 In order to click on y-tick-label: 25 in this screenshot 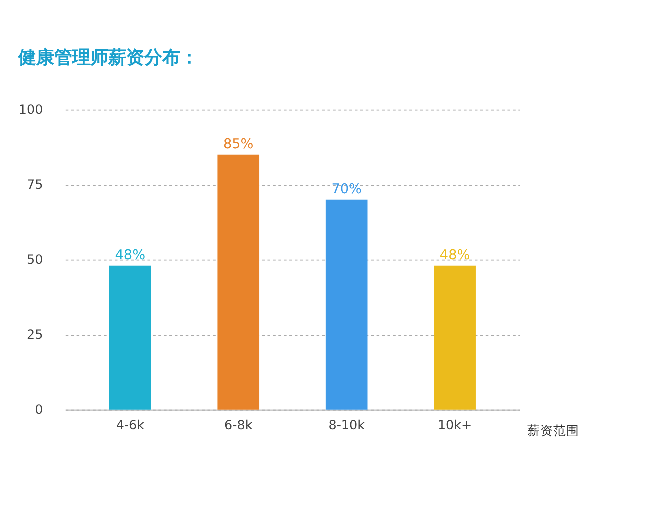, I will do `click(35, 334)`.